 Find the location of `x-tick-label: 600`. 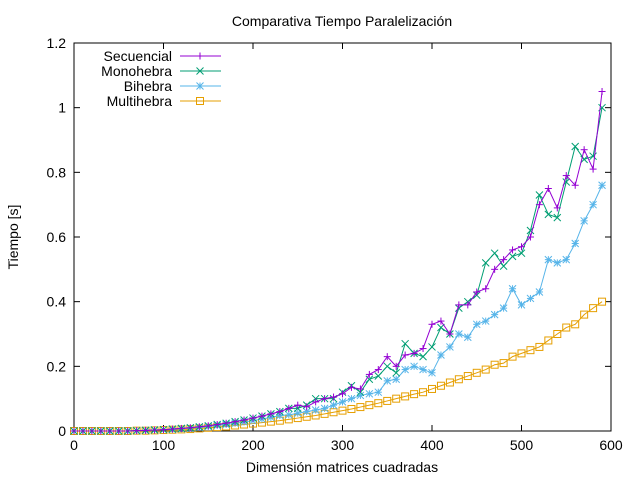

x-tick-label: 600 is located at coordinates (611, 445).